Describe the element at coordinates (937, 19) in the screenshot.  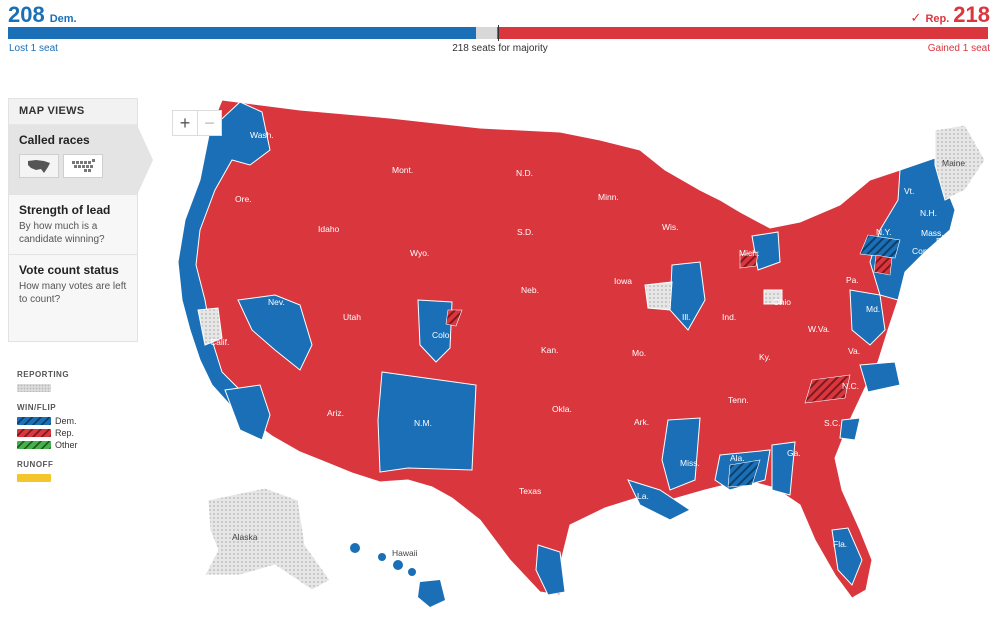
I see `rep-party-label: Rep.` at that location.